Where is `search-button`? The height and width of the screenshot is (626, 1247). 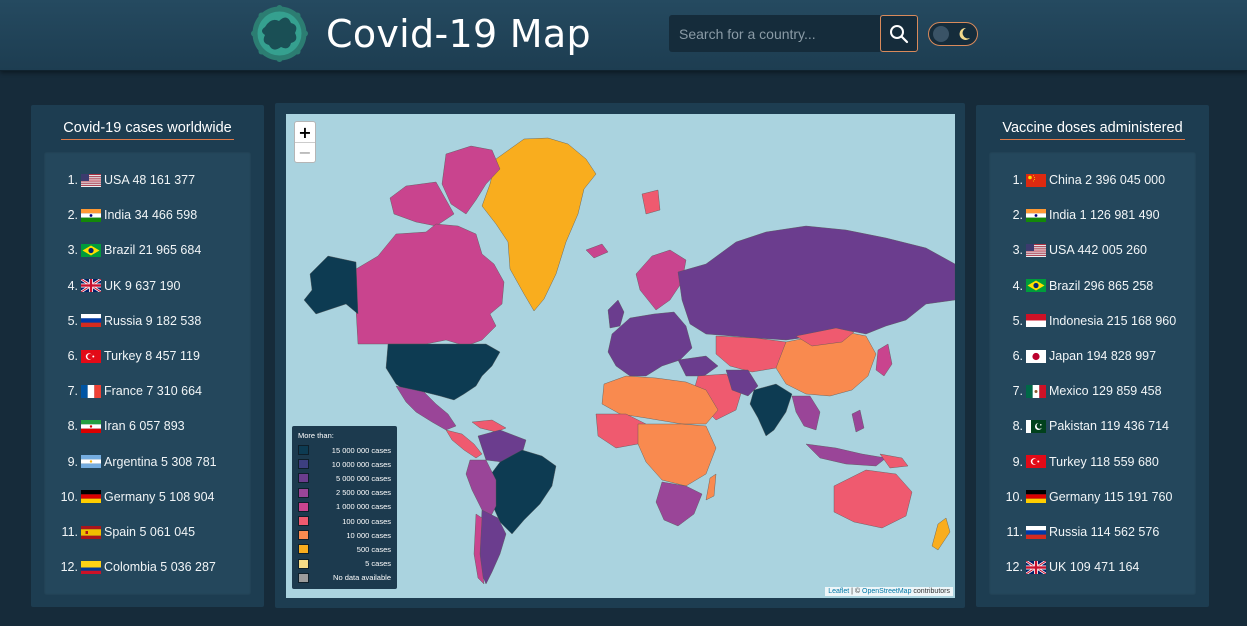 search-button is located at coordinates (899, 33).